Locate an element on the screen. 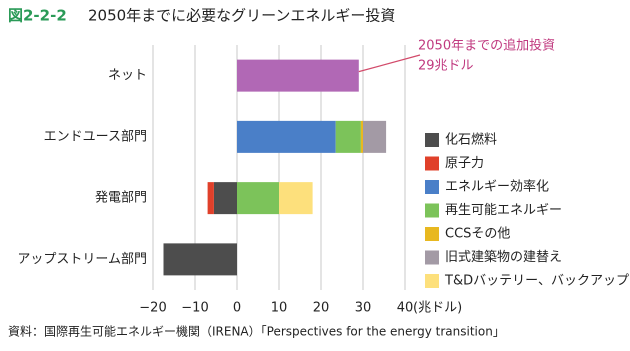 The image size is (630, 351). legend-label: CCSその他 is located at coordinates (477, 234).